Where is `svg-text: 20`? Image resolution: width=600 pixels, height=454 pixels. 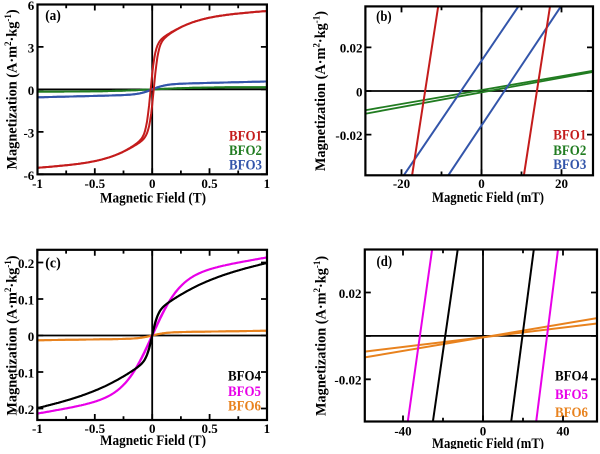 svg-text: 20 is located at coordinates (561, 183).